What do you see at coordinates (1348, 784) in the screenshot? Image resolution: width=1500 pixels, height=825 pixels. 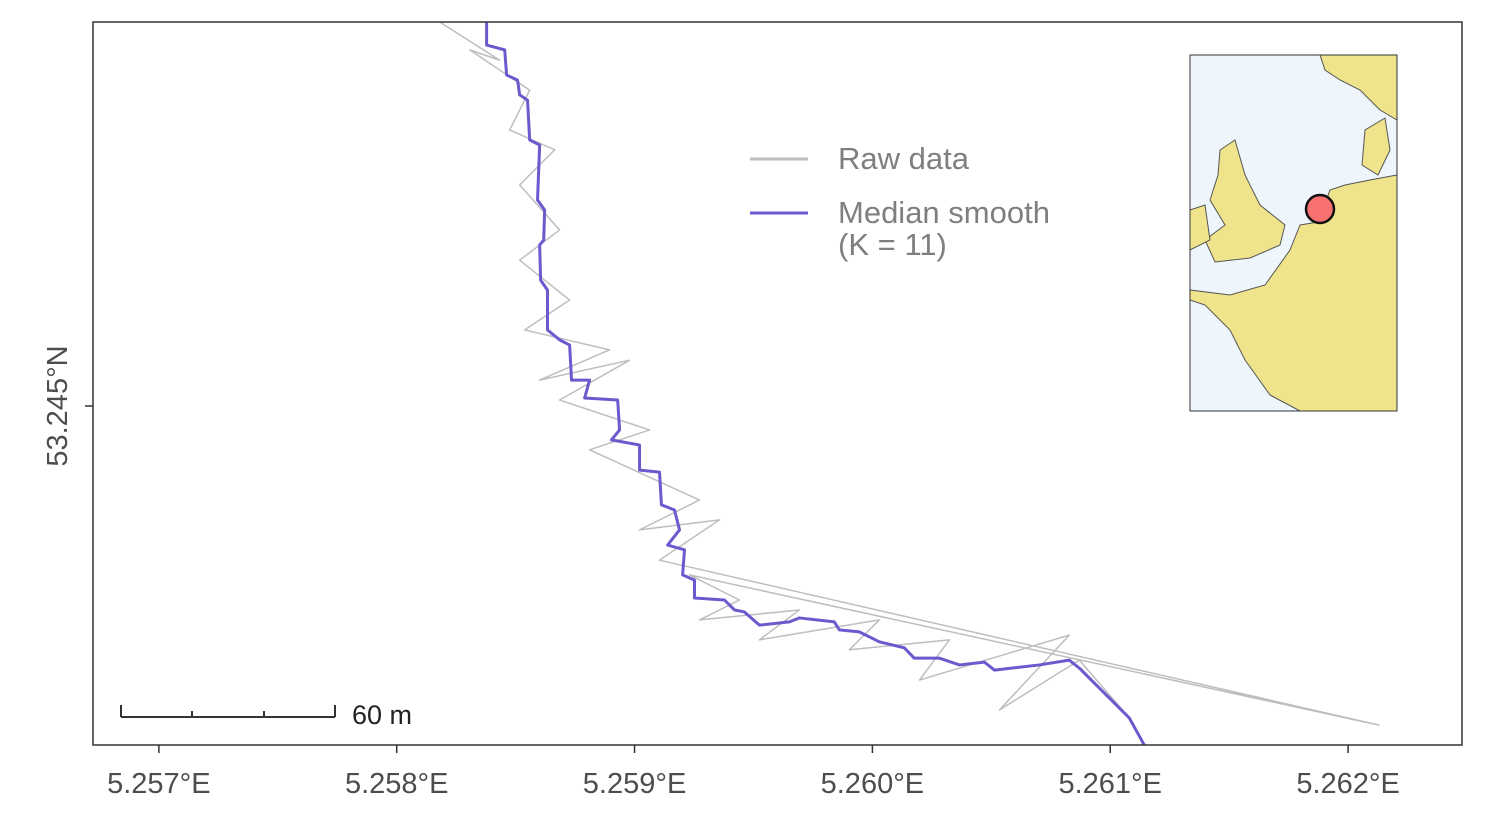 I see `x-tick-label: 5.262°E` at bounding box center [1348, 784].